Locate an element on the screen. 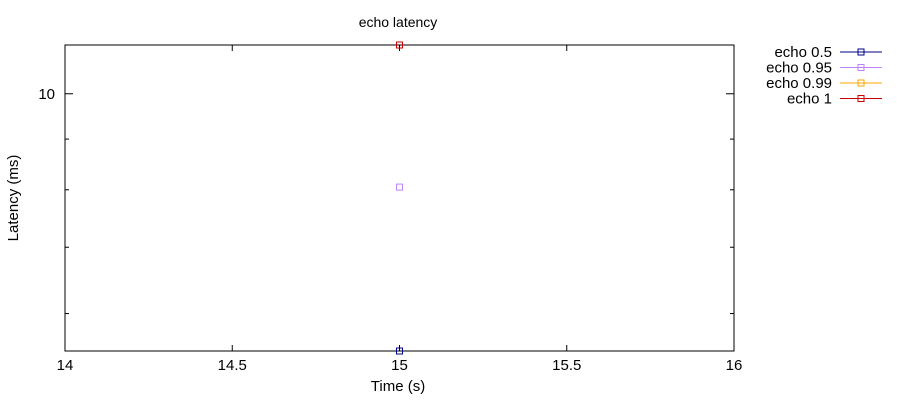 This screenshot has height=400, width=900. data-points is located at coordinates (399, 198).